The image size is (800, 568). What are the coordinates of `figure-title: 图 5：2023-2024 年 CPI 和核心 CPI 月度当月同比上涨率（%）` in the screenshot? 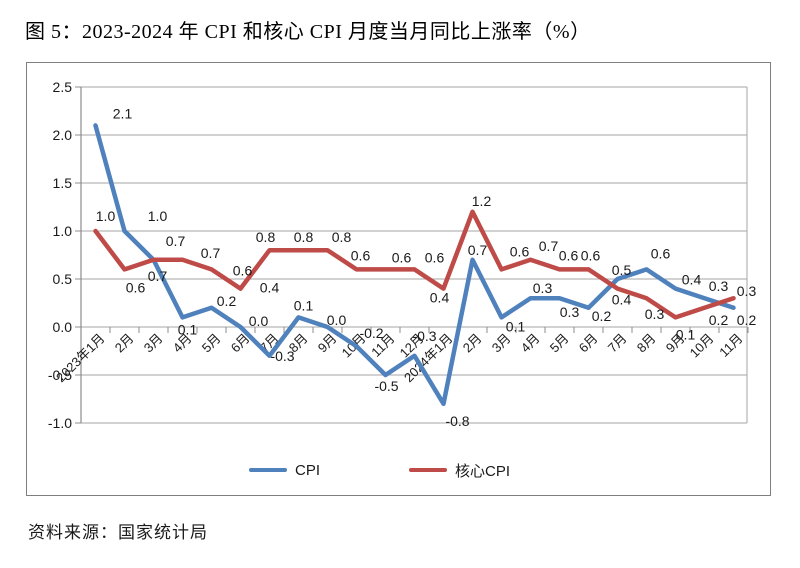 It's located at (308, 32).